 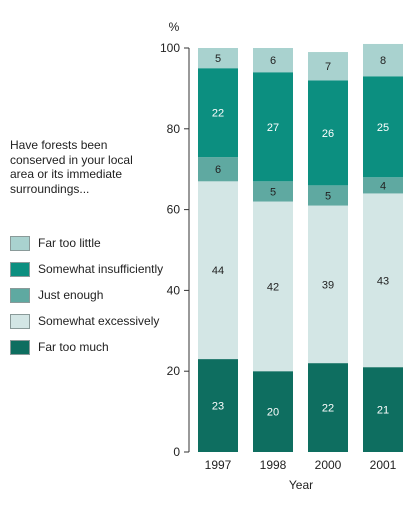 I want to click on x-axis-title: Year, so click(x=301, y=485).